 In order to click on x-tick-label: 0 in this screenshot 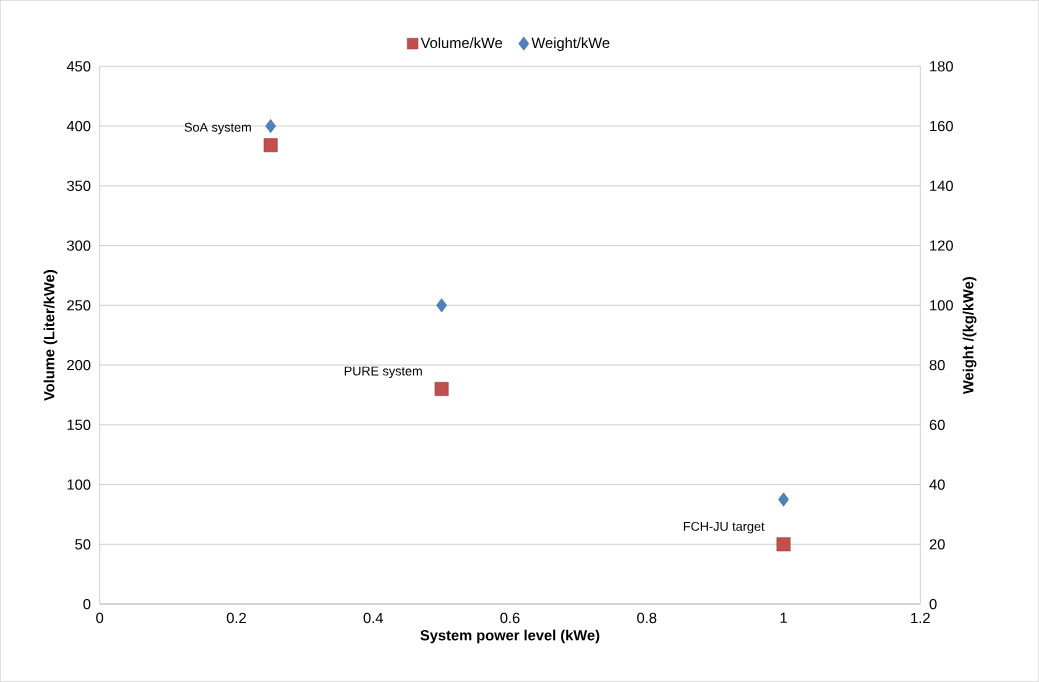, I will do `click(100, 618)`.